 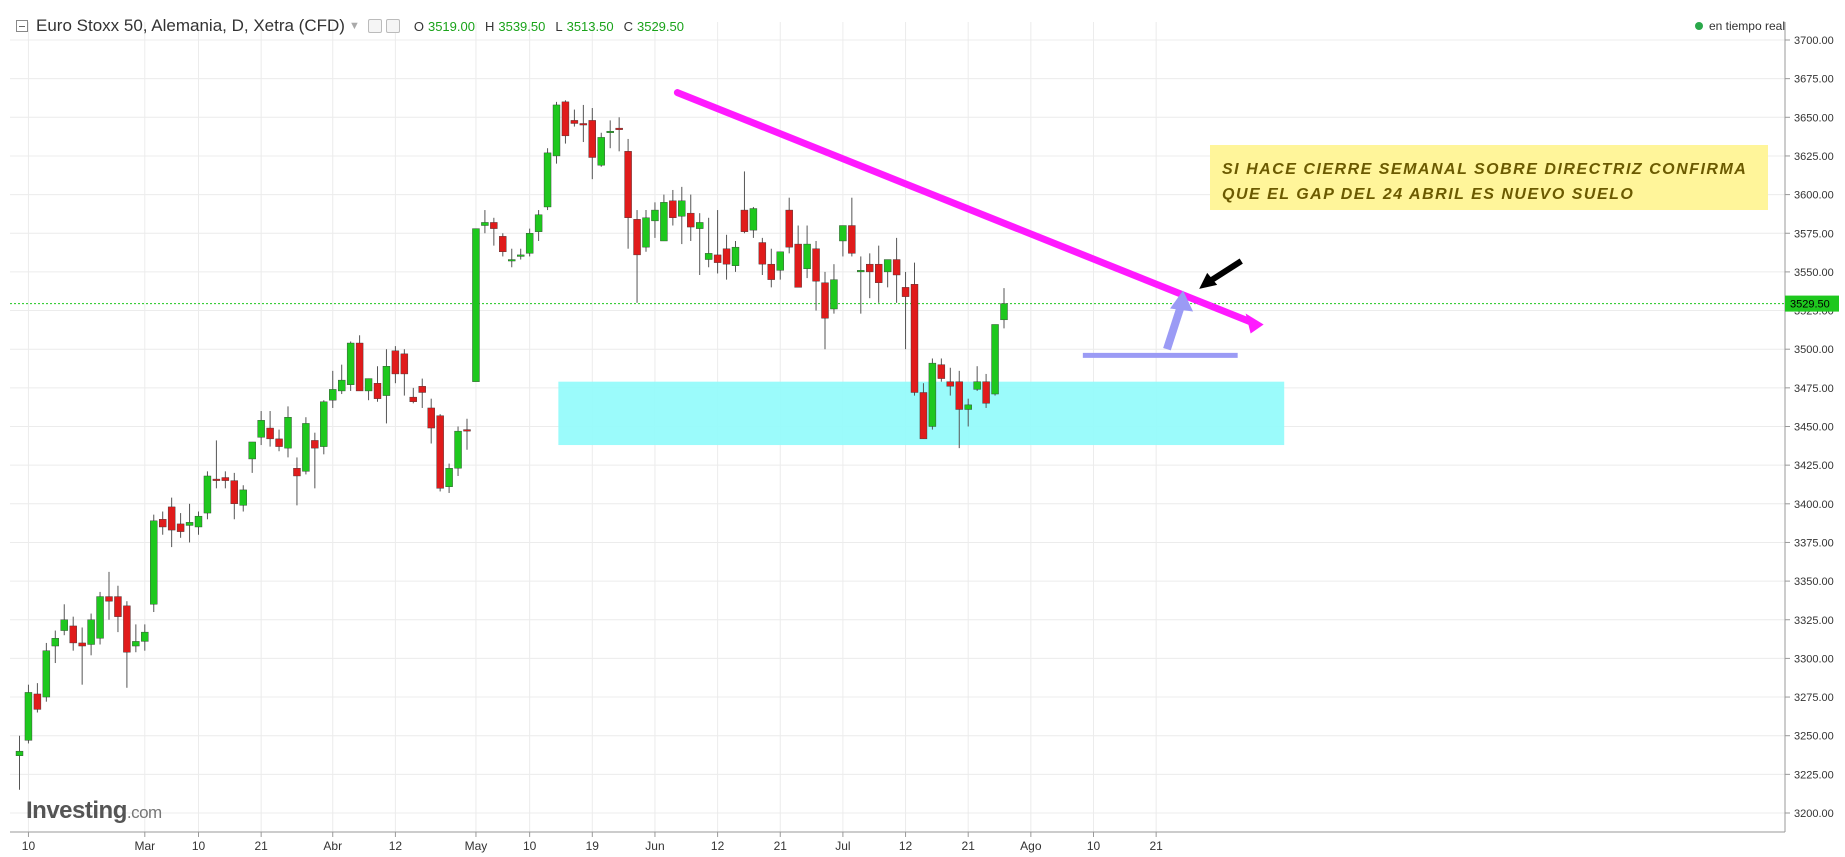 What do you see at coordinates (522, 26) in the screenshot?
I see `ohlc-high-value: 3539.50` at bounding box center [522, 26].